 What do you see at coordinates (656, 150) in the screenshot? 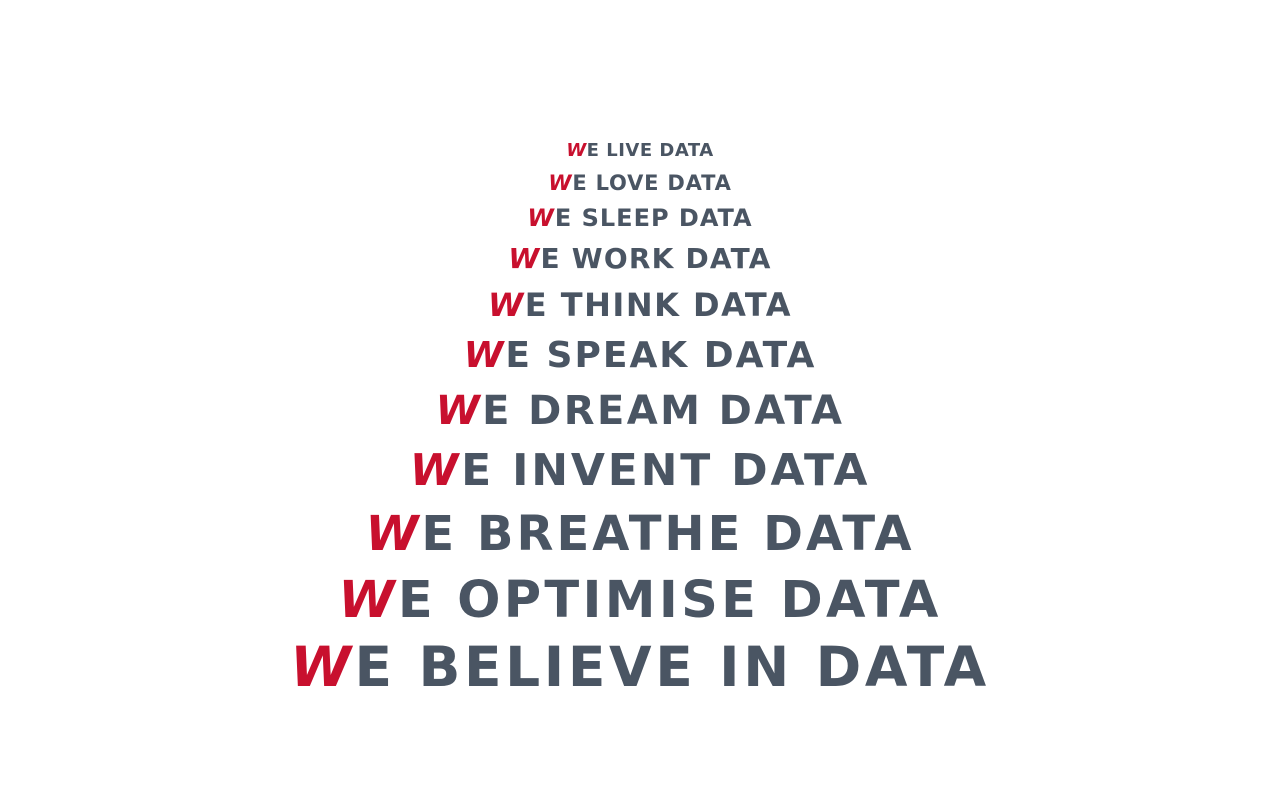
I see `slogan-text: LIVE DATA` at bounding box center [656, 150].